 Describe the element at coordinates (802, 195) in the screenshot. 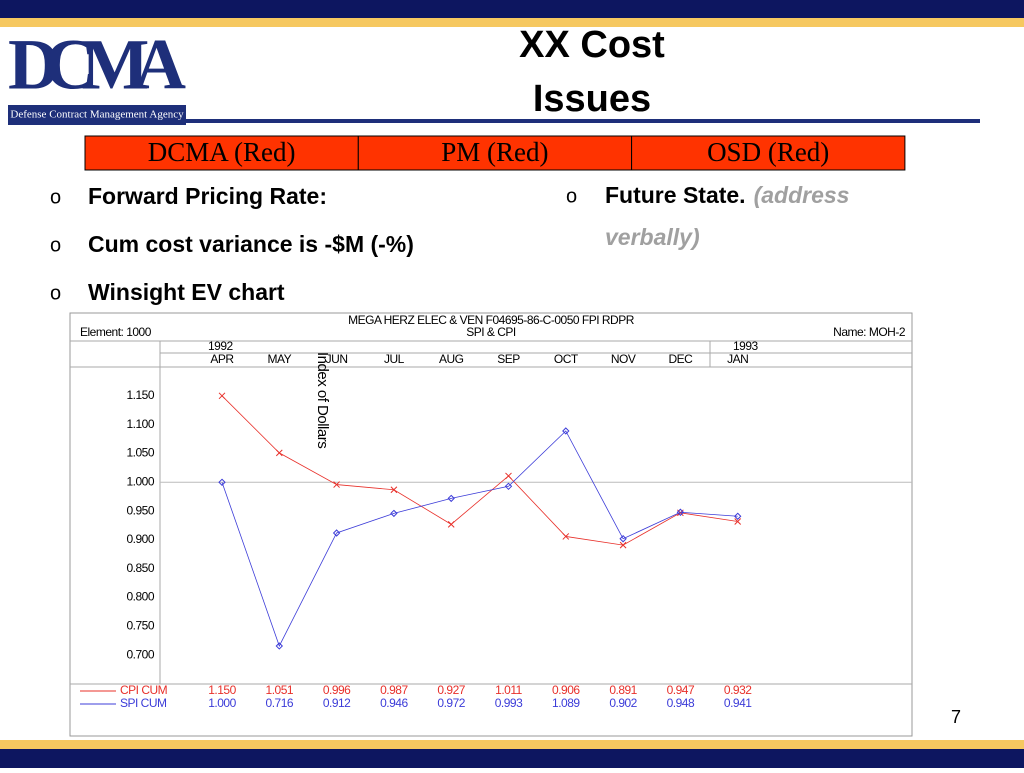

I see `future-note: (address` at that location.